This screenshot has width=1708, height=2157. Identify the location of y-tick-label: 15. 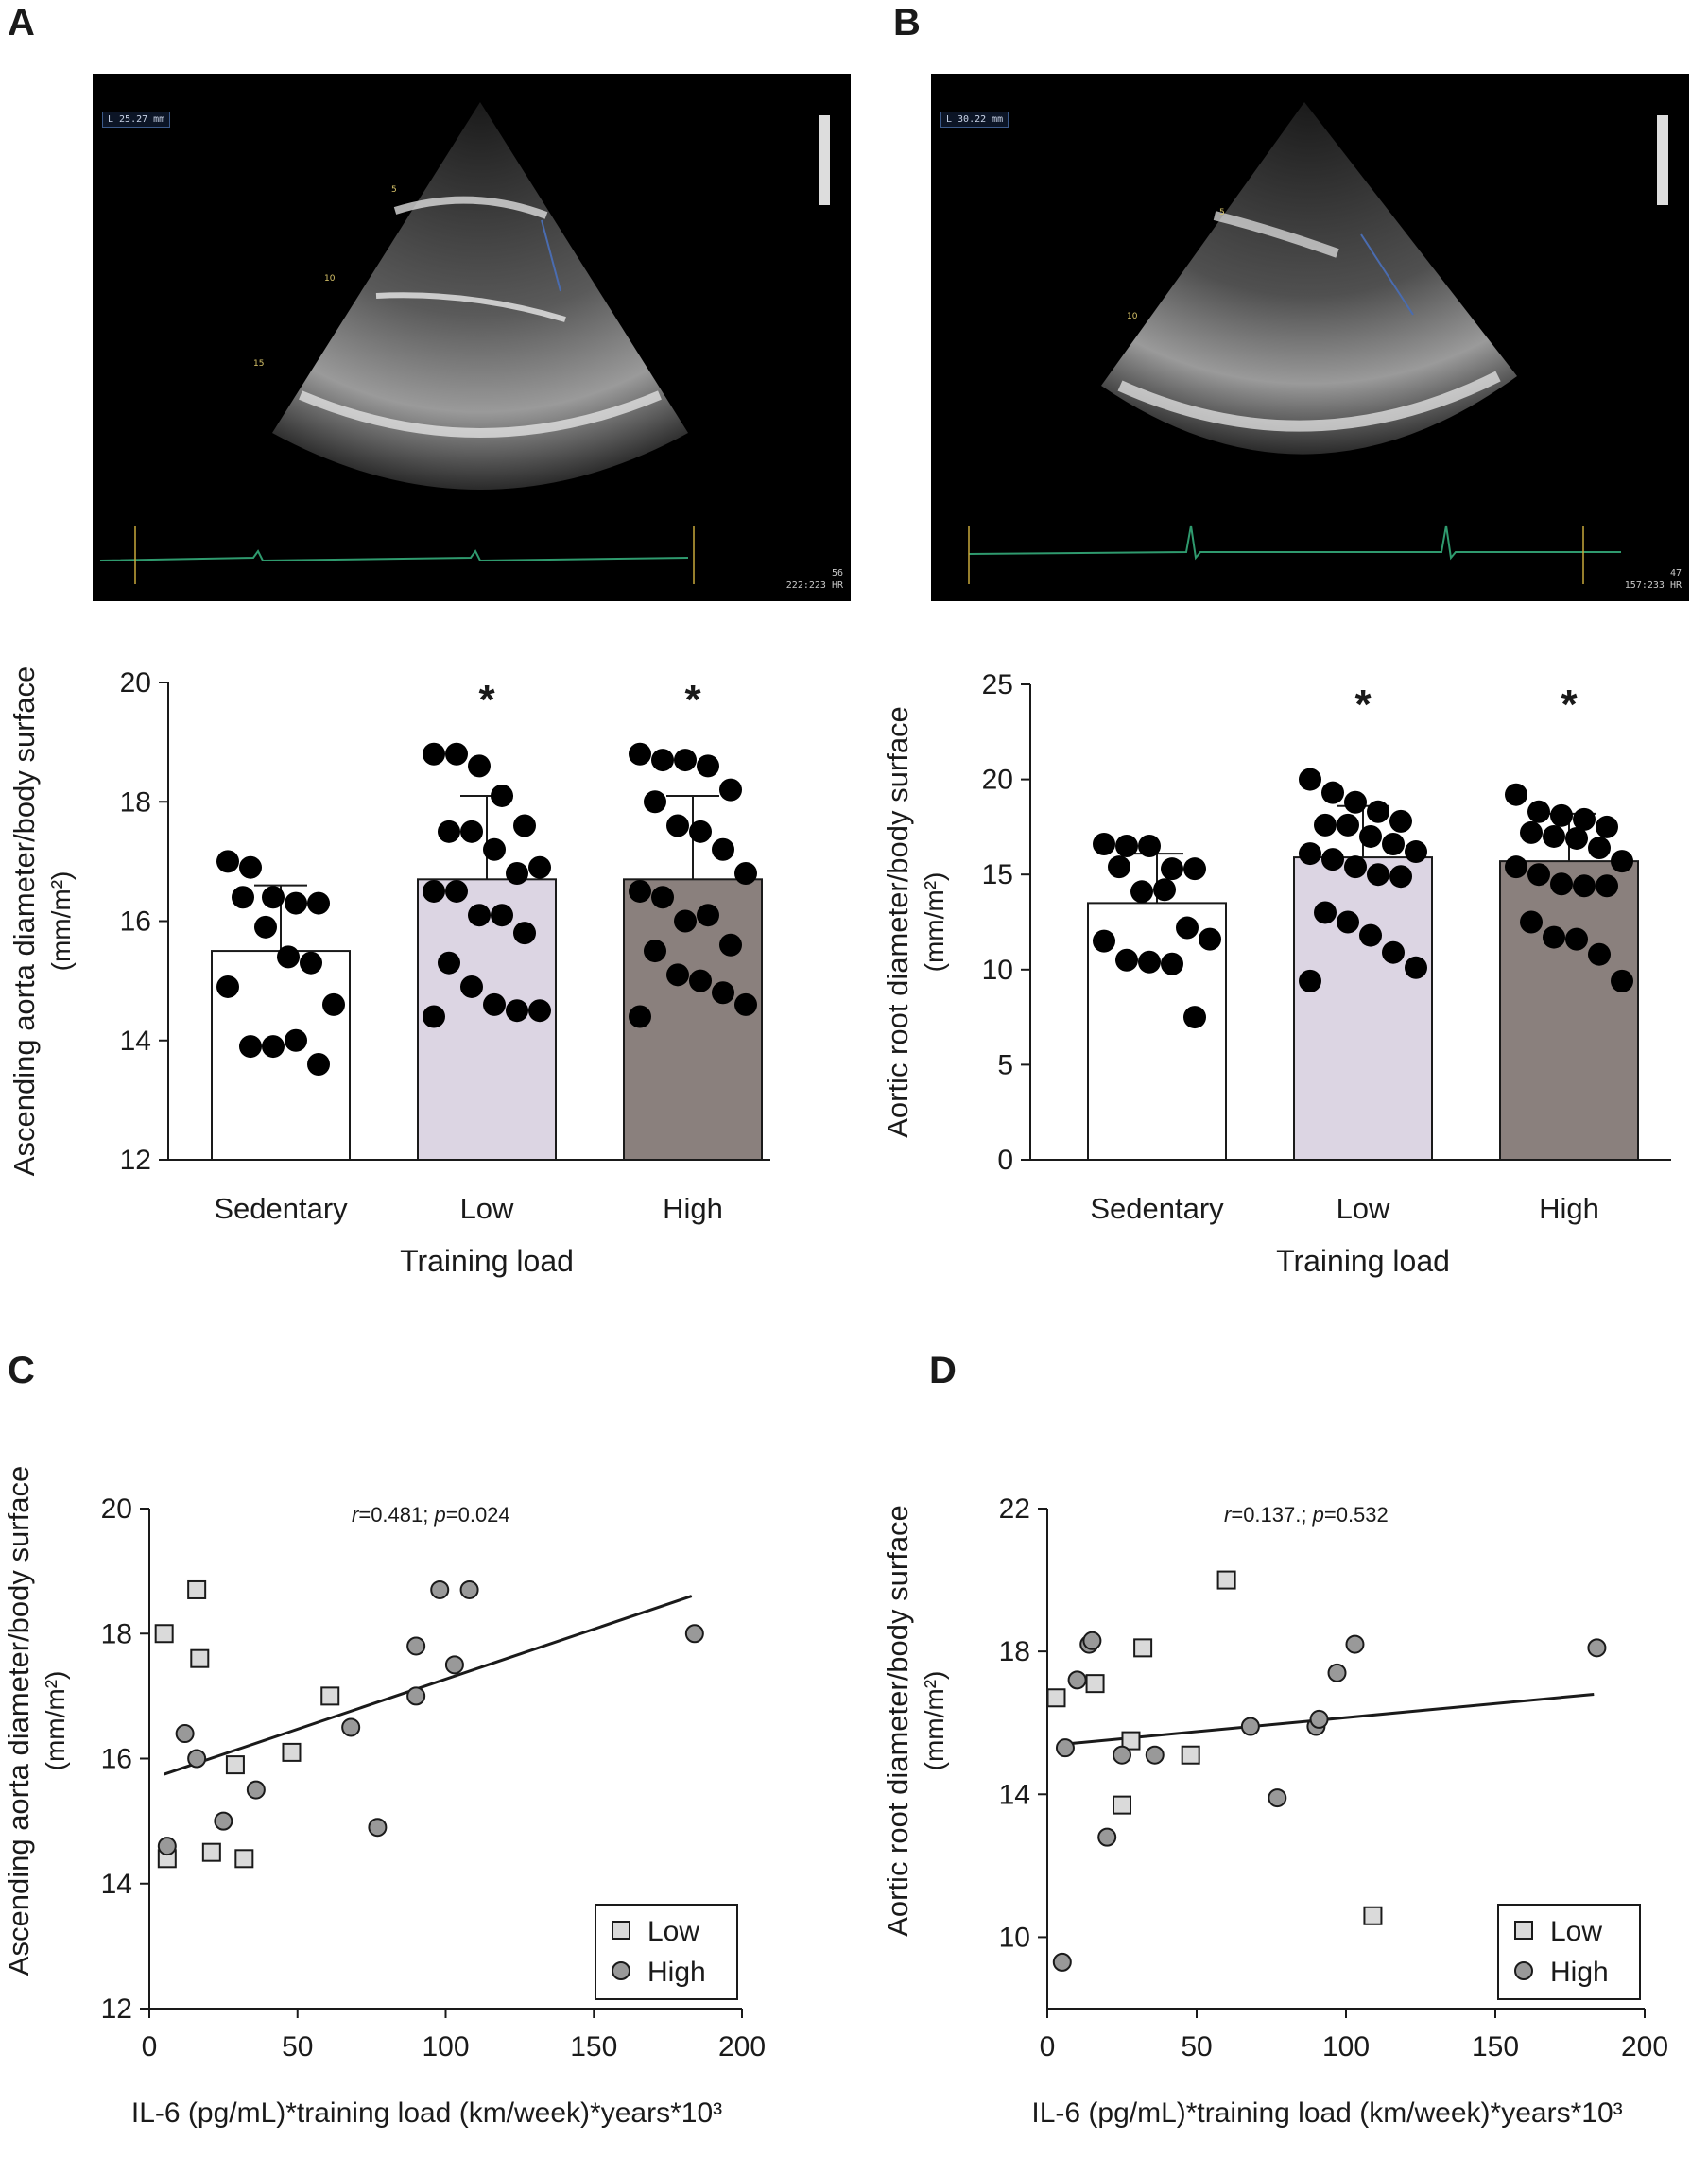
(997, 874).